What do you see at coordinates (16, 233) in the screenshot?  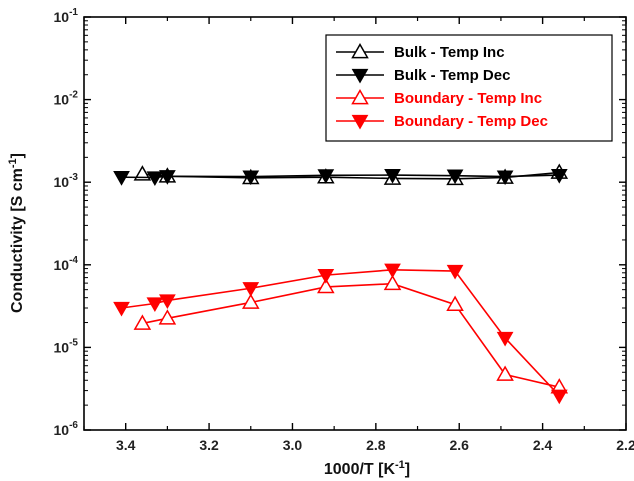 I see `y-axis-title: Conductivity [S cm-1]` at bounding box center [16, 233].